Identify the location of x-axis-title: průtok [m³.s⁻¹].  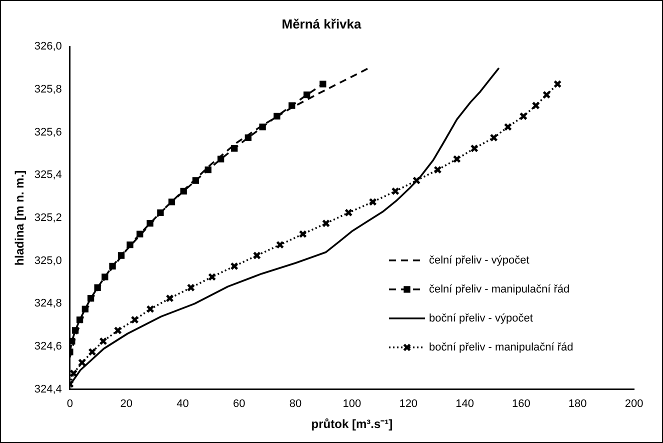
(352, 424).